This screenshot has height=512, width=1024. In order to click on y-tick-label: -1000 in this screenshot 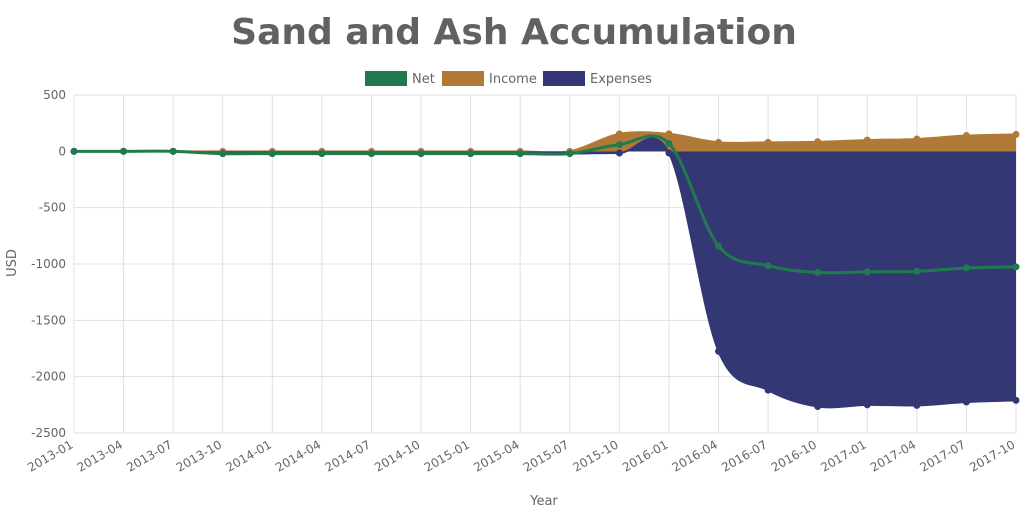, I will do `click(48, 264)`.